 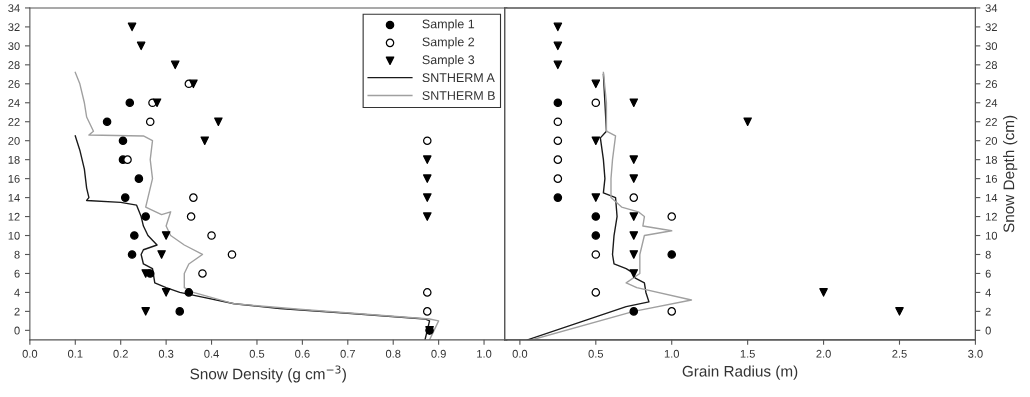 I want to click on y-tick-label: 0, so click(x=17, y=330).